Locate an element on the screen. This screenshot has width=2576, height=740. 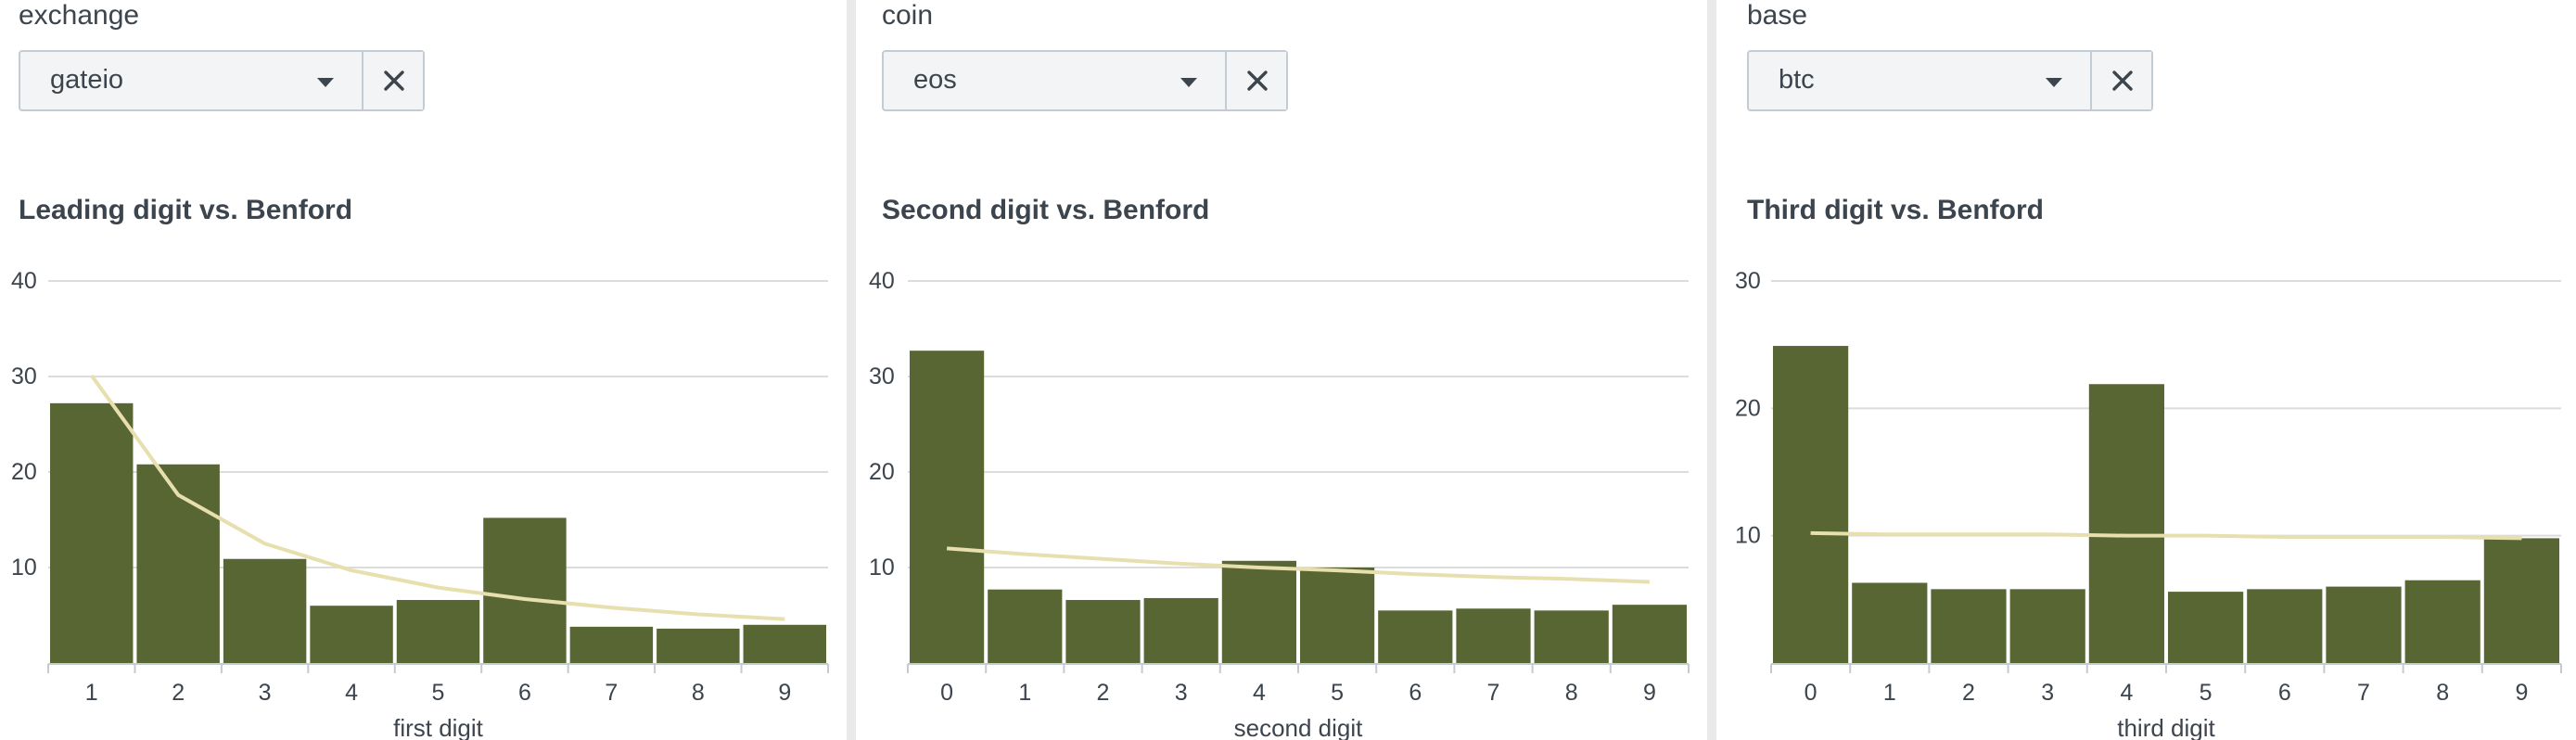
coin-clear-button is located at coordinates (1256, 80).